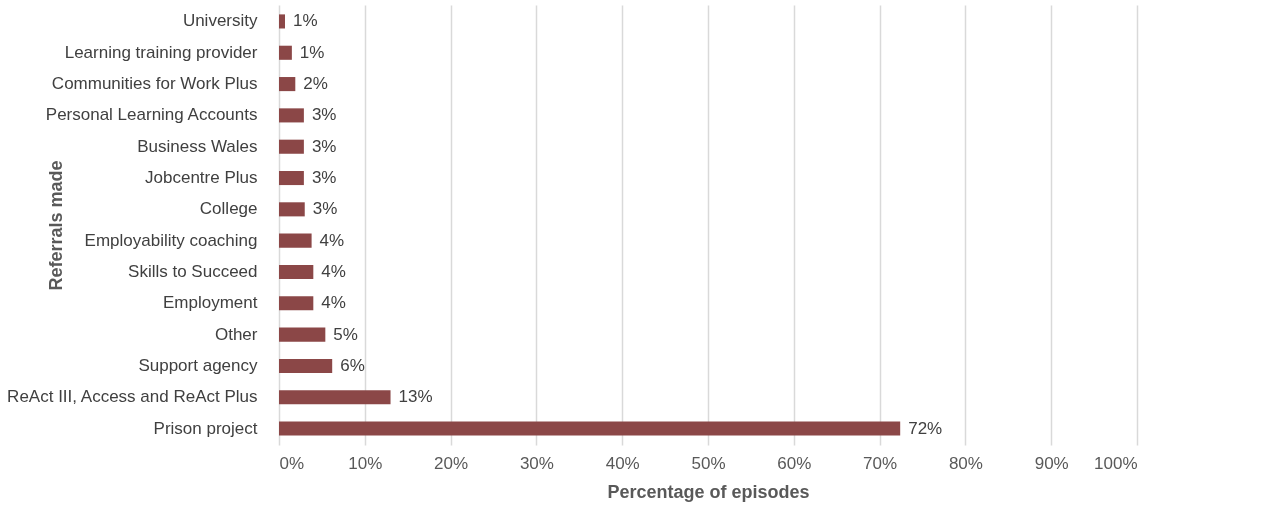 The height and width of the screenshot is (527, 1262). What do you see at coordinates (1051, 463) in the screenshot?
I see `x-tick-label: 90%` at bounding box center [1051, 463].